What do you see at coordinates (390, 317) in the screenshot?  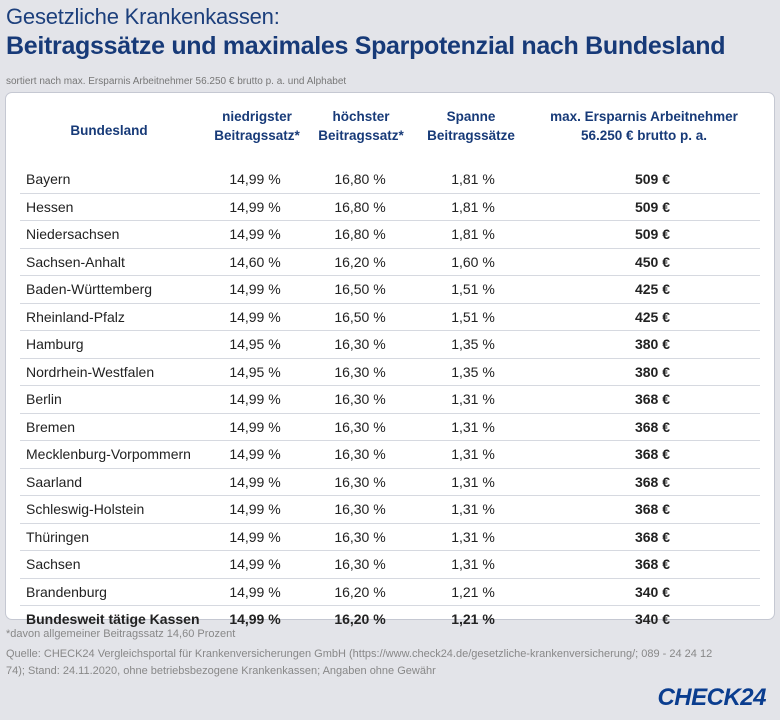 I see `table-row: Rheinland-Pfalz 14,99 % 16,50 % 1,51 % 425 €` at bounding box center [390, 317].